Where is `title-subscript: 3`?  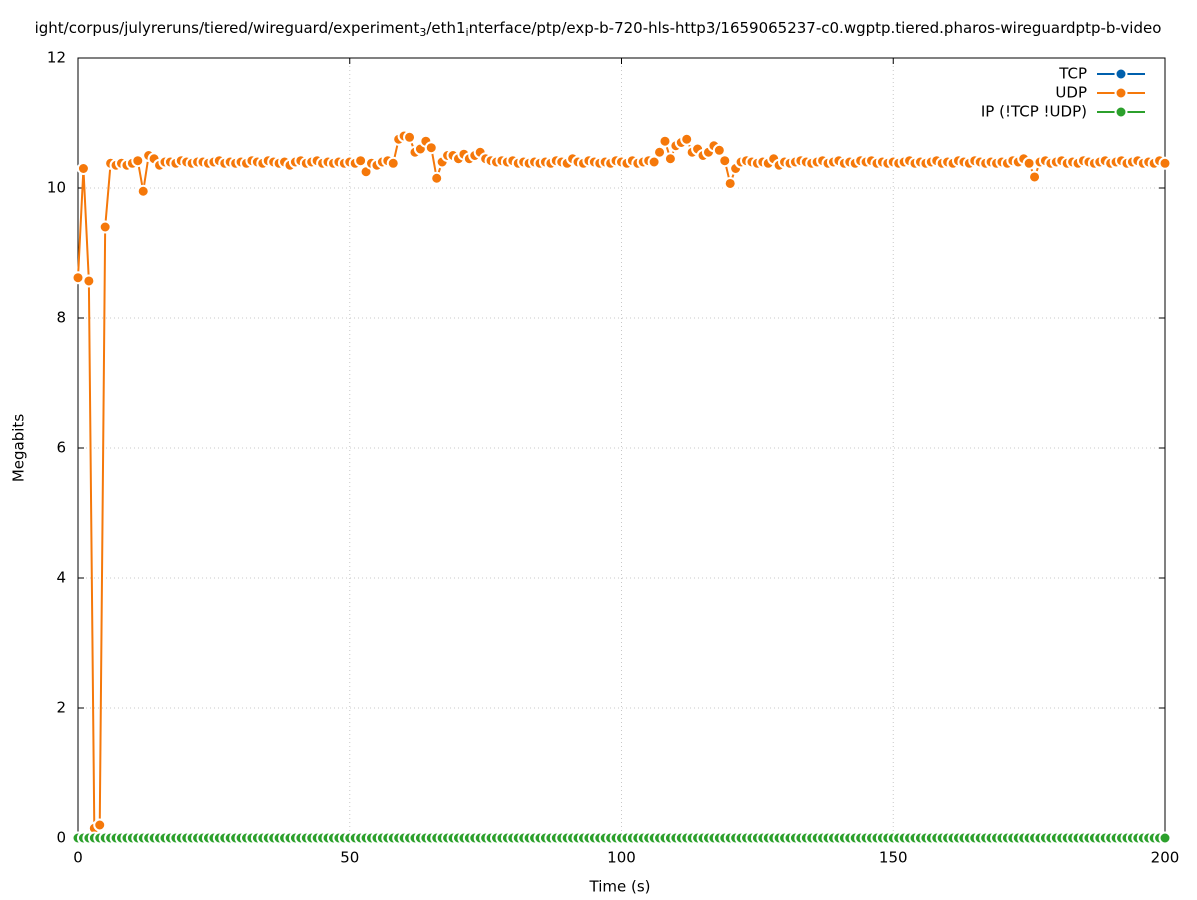 title-subscript: 3 is located at coordinates (422, 32).